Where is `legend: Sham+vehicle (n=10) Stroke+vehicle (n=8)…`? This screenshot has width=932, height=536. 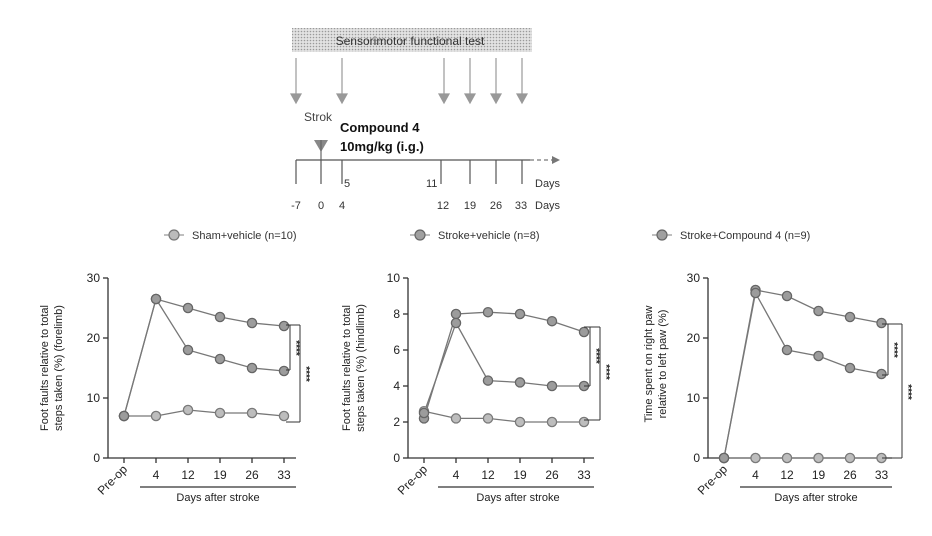 legend: Sham+vehicle (n=10) Stroke+vehicle (n=8)… is located at coordinates (487, 235).